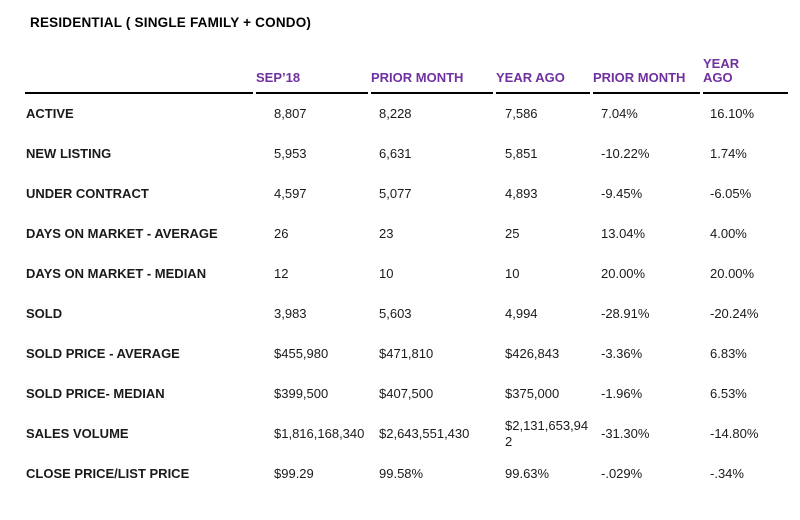  Describe the element at coordinates (721, 70) in the screenshot. I see `column-header-label: YEAR AGO` at that location.